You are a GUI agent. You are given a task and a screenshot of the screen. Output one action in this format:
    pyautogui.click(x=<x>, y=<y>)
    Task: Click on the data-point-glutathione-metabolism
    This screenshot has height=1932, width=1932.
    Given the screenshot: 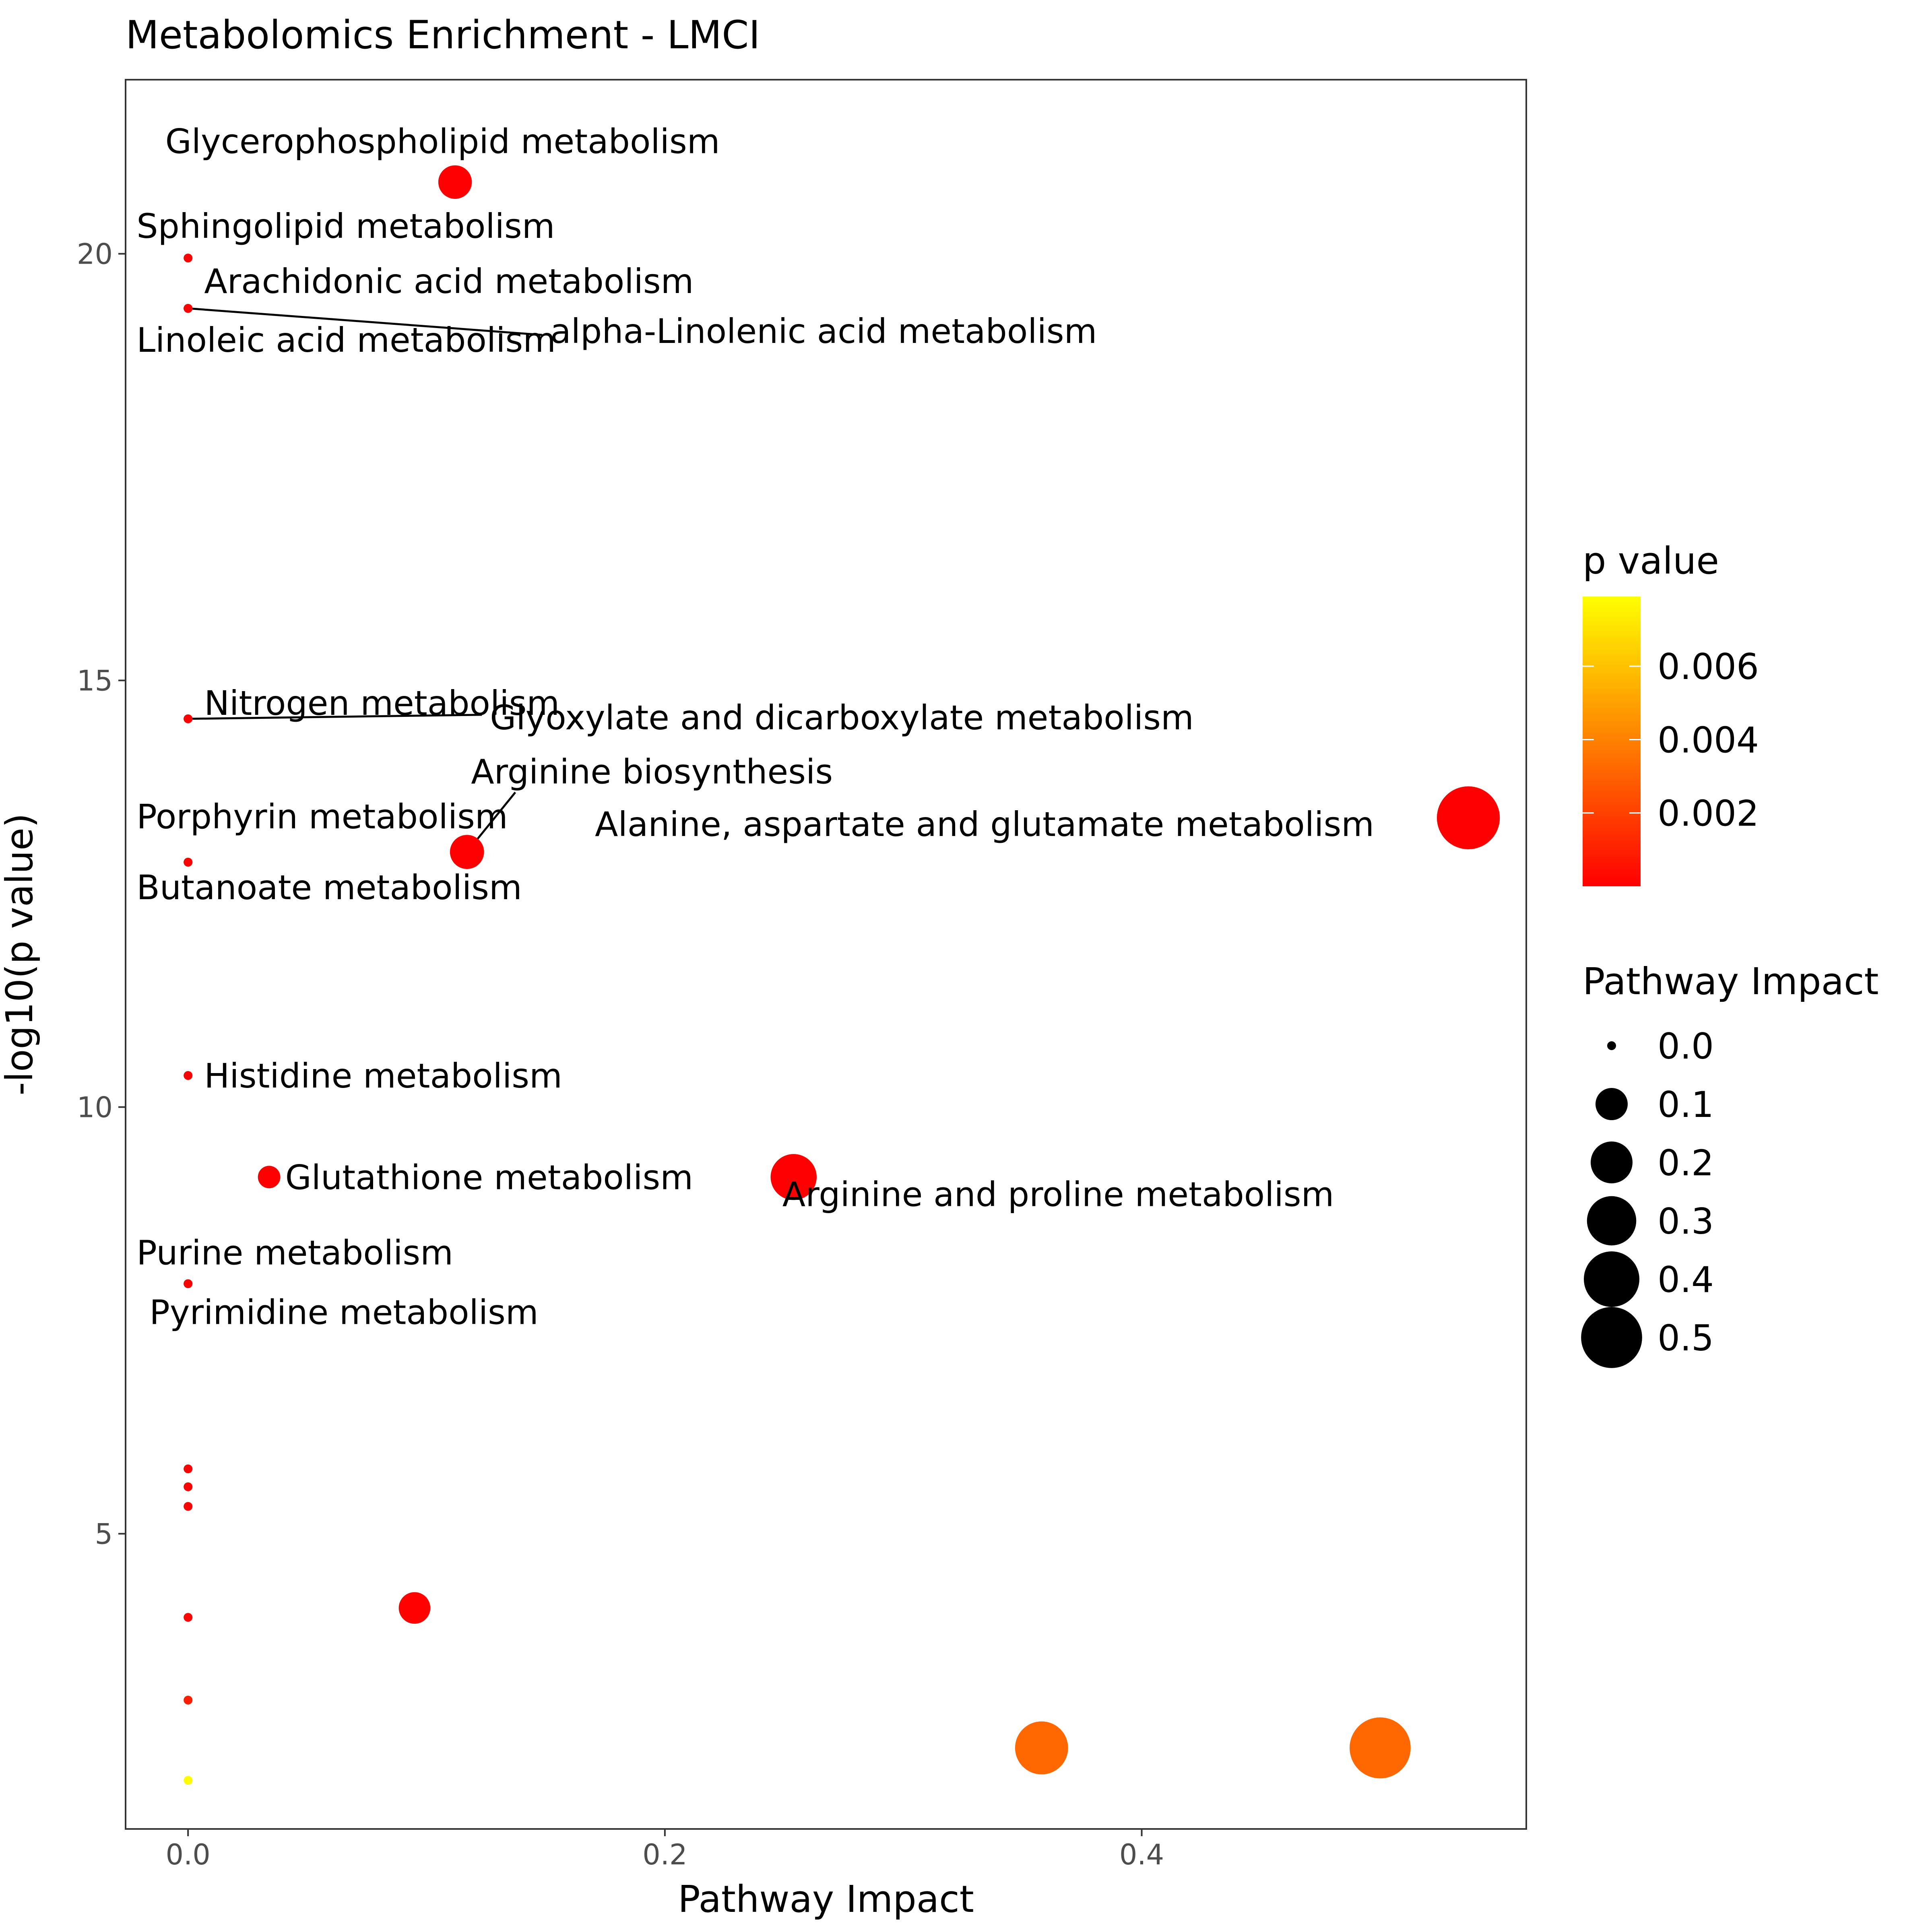 What is the action you would take?
    pyautogui.click(x=269, y=1177)
    